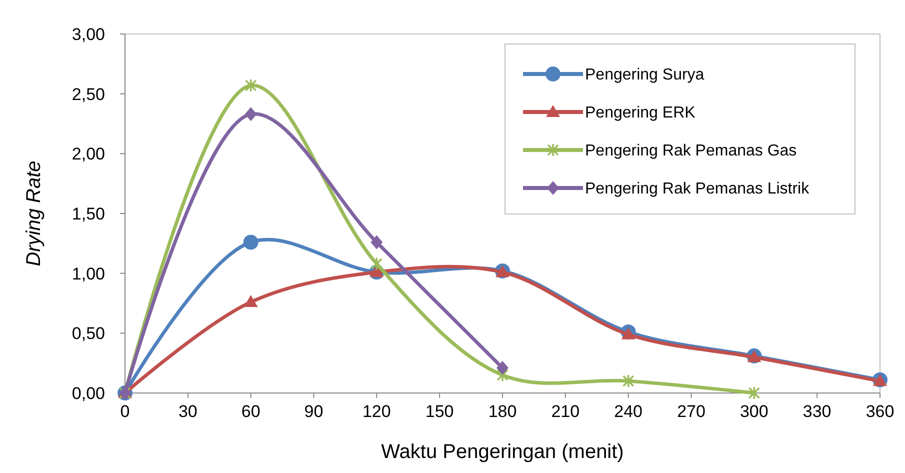  Describe the element at coordinates (817, 411) in the screenshot. I see `x-tick-label: 330` at that location.